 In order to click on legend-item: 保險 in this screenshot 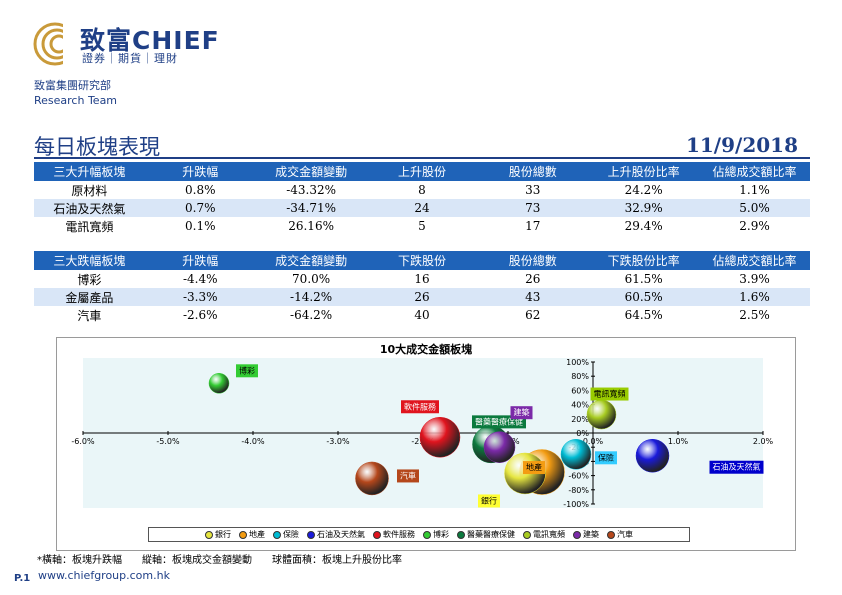, I will do `click(286, 534)`.